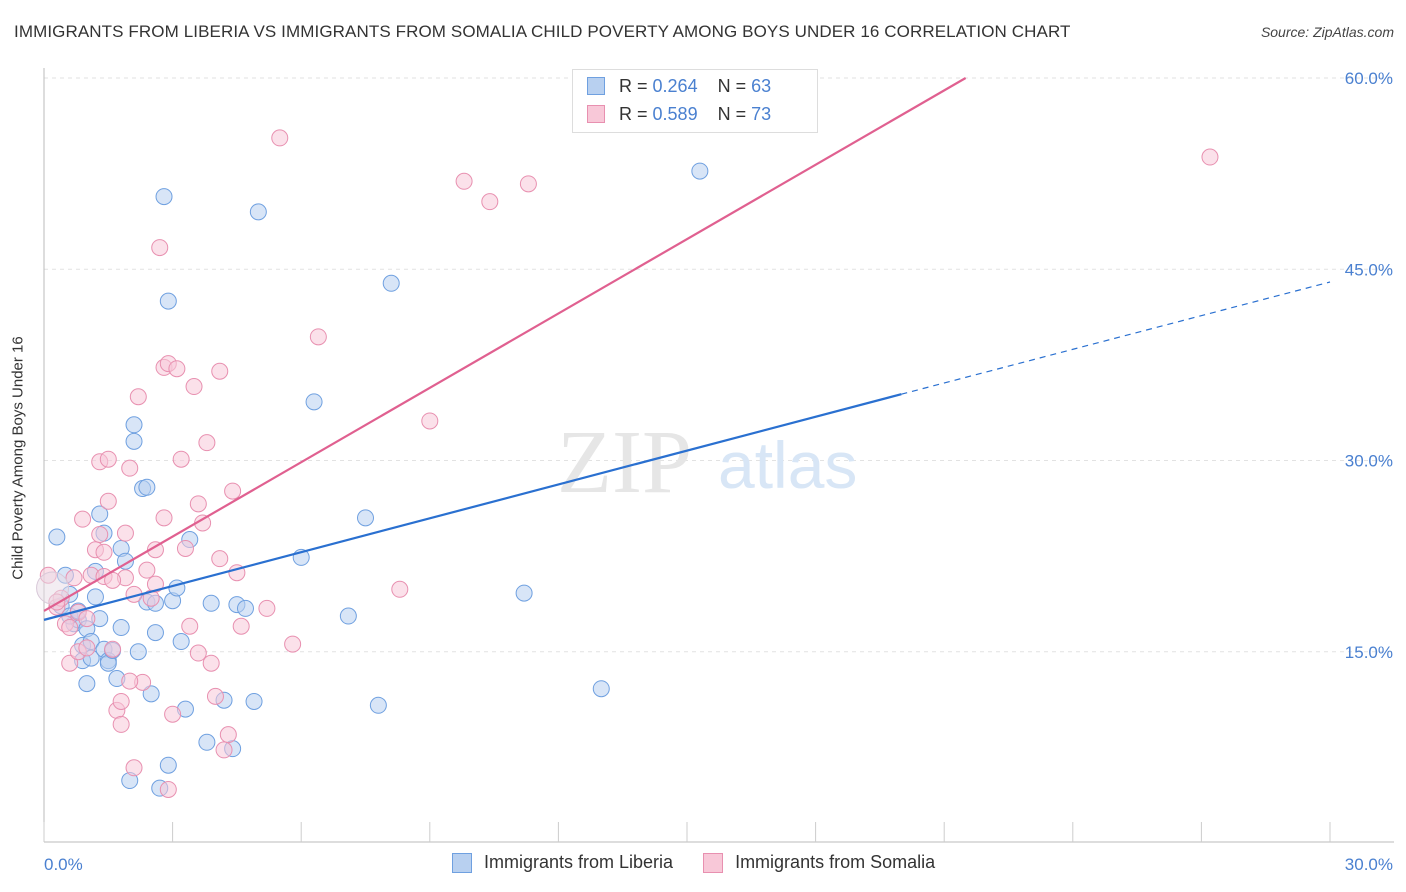 The image size is (1406, 892). What do you see at coordinates (1369, 78) in the screenshot?
I see `y-tick-label: 60.0%` at bounding box center [1369, 78].